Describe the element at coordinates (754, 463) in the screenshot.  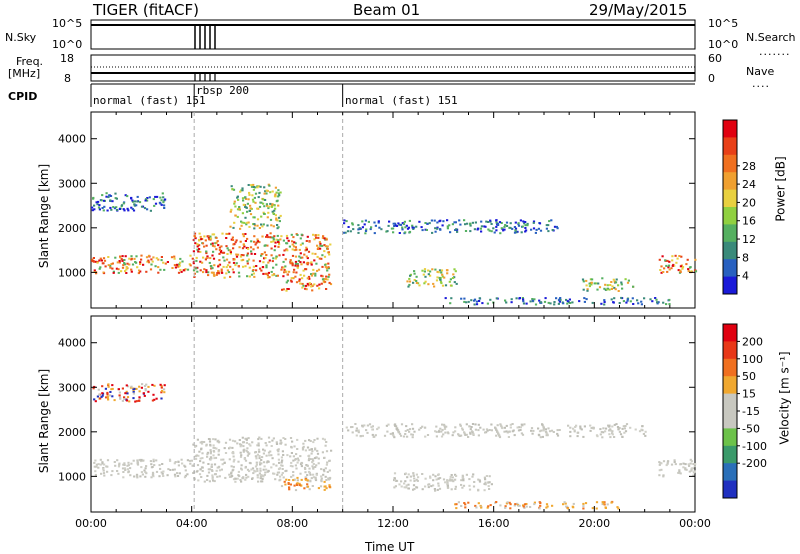
I see `colorbar-tick-label: -200` at that location.